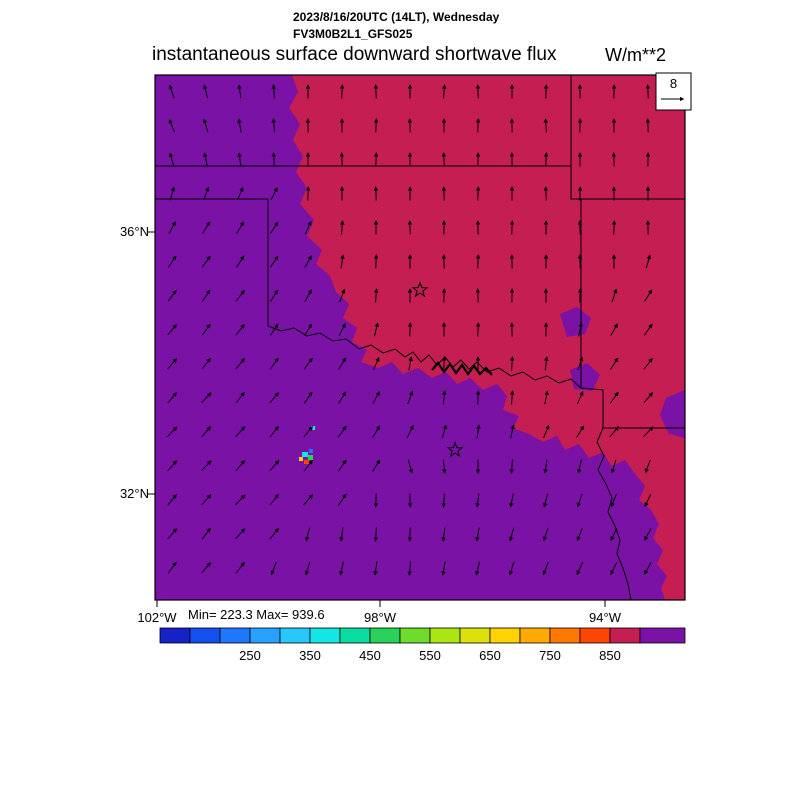 Image resolution: width=800 pixels, height=800 pixels. What do you see at coordinates (157, 617) in the screenshot?
I see `lon-label-102w: 102°W` at bounding box center [157, 617].